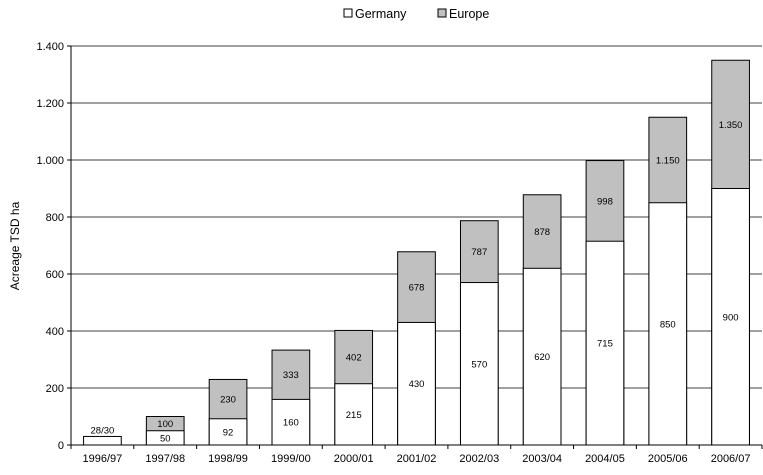  I want to click on data-label-germany: 215, so click(354, 415).